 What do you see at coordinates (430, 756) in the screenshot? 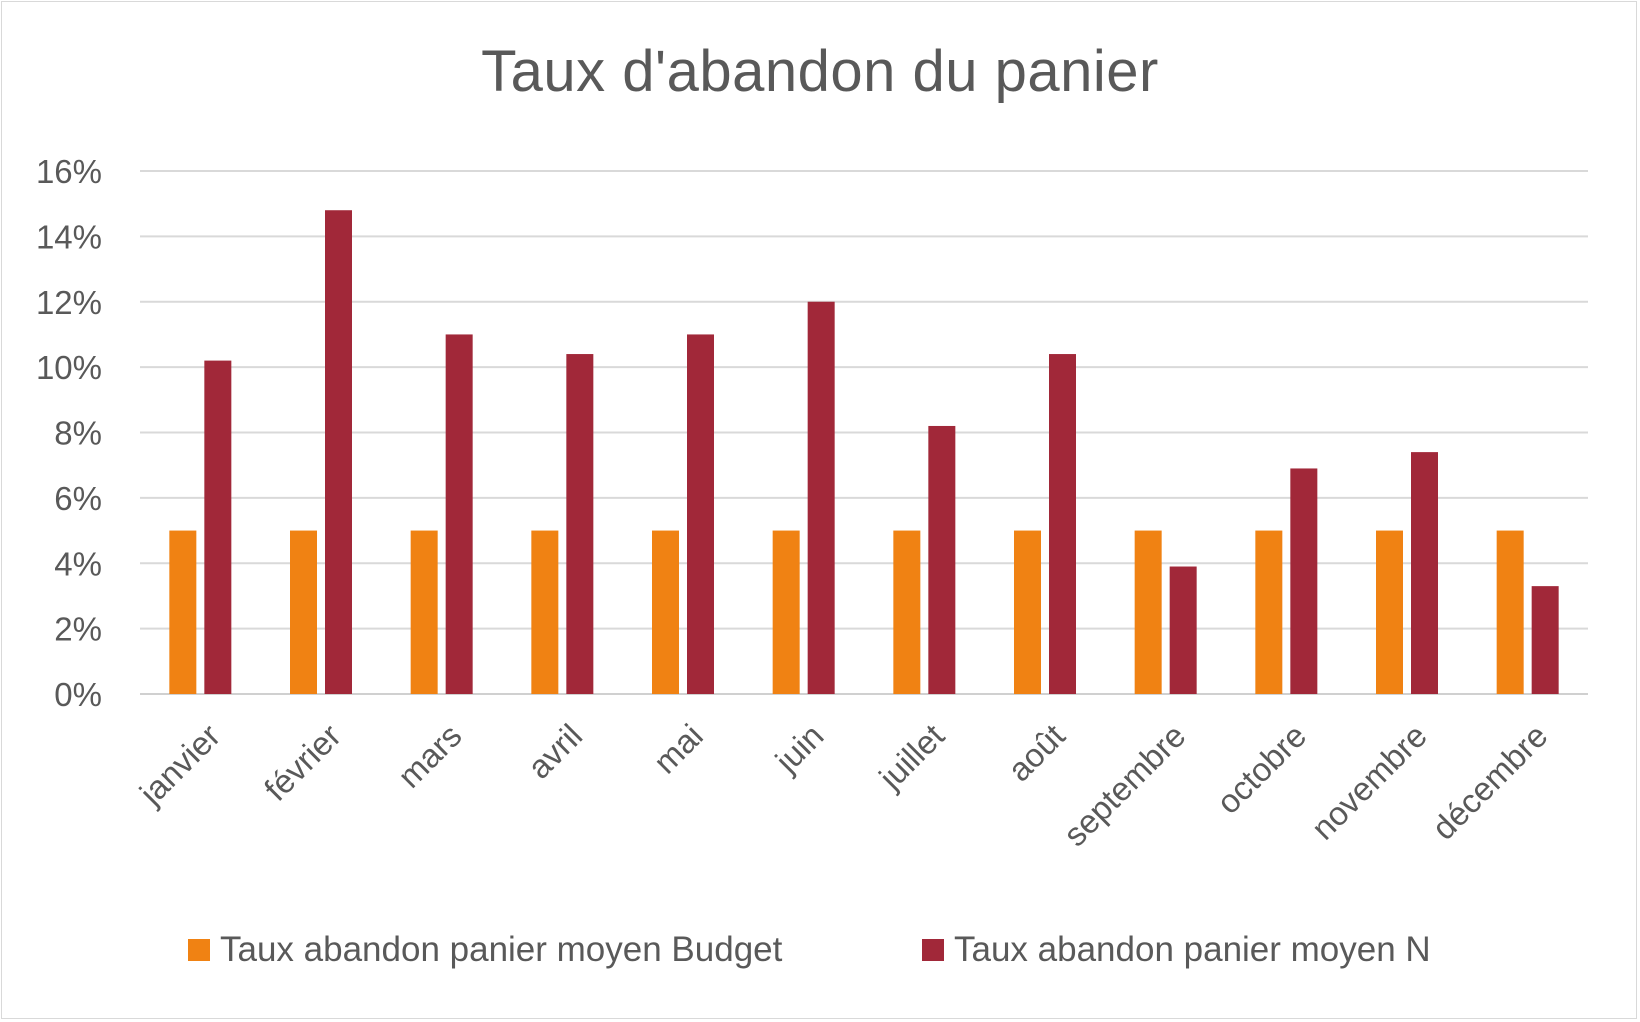
I see `x-tick-label: mars` at bounding box center [430, 756].